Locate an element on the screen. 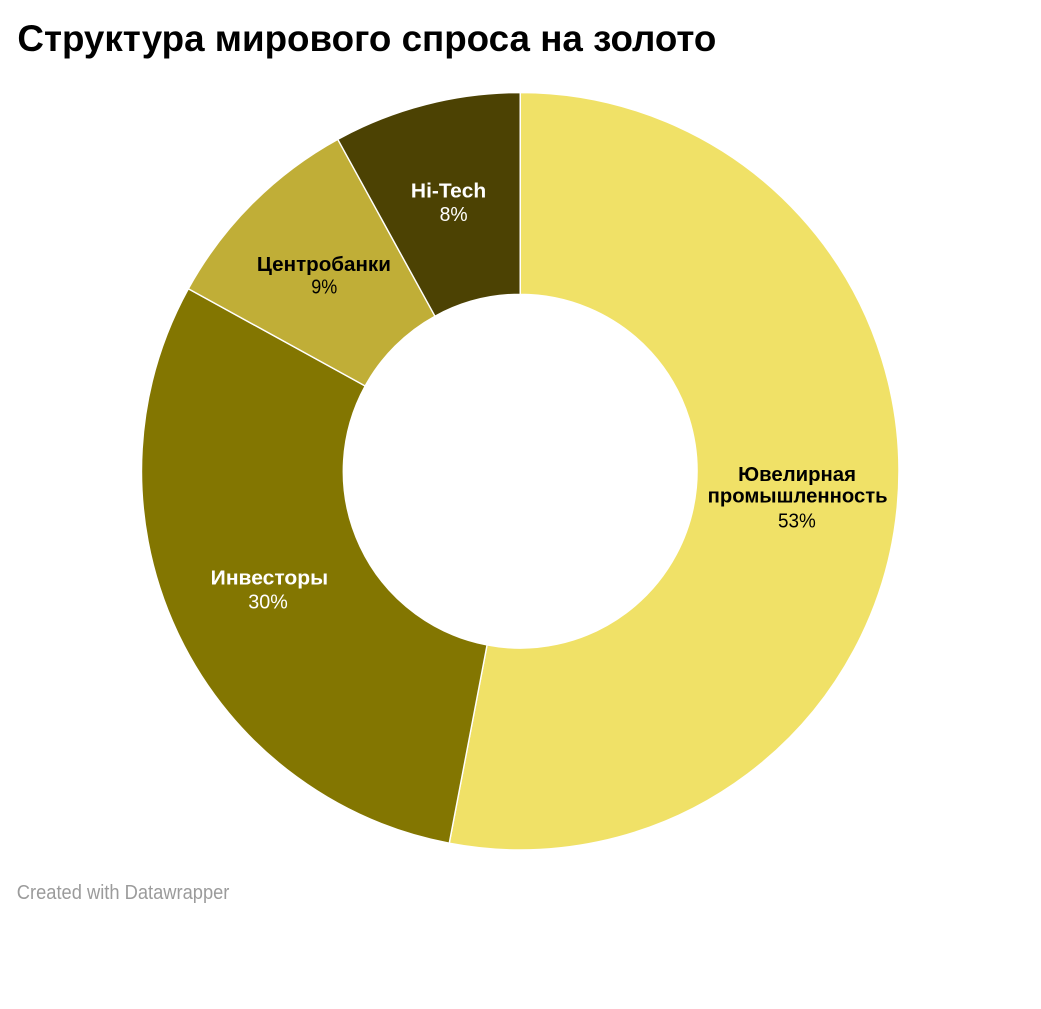  svg-text: Hi-Tech is located at coordinates (448, 191).